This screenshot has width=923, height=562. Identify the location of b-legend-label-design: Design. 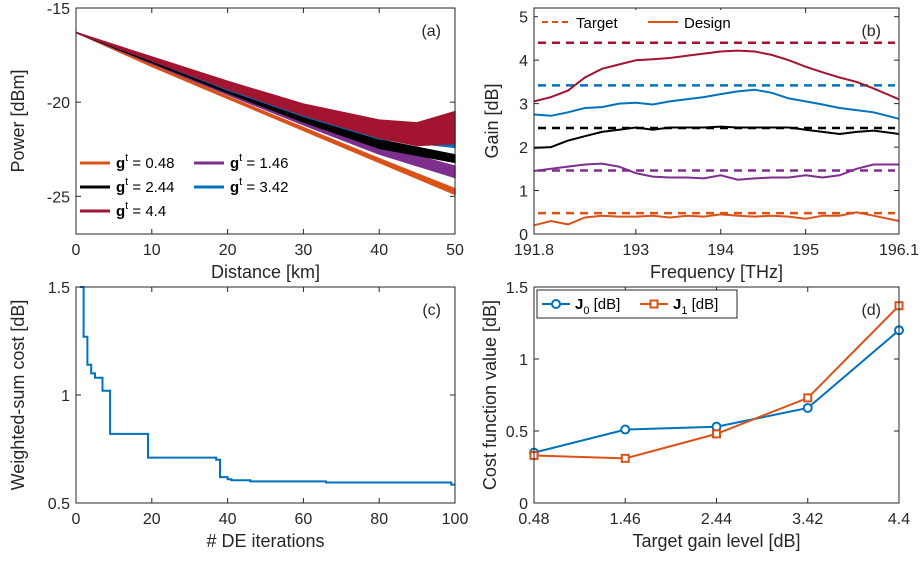
(707, 23).